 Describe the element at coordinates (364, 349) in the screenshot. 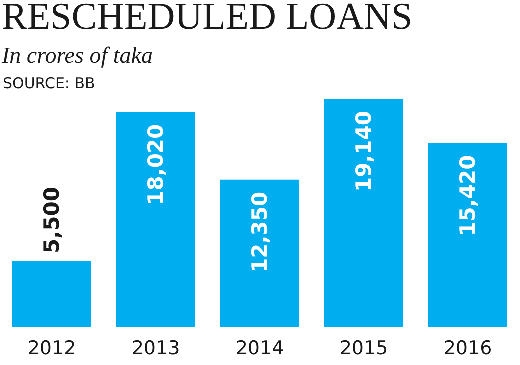

I see `x-tick-label: 2015` at that location.